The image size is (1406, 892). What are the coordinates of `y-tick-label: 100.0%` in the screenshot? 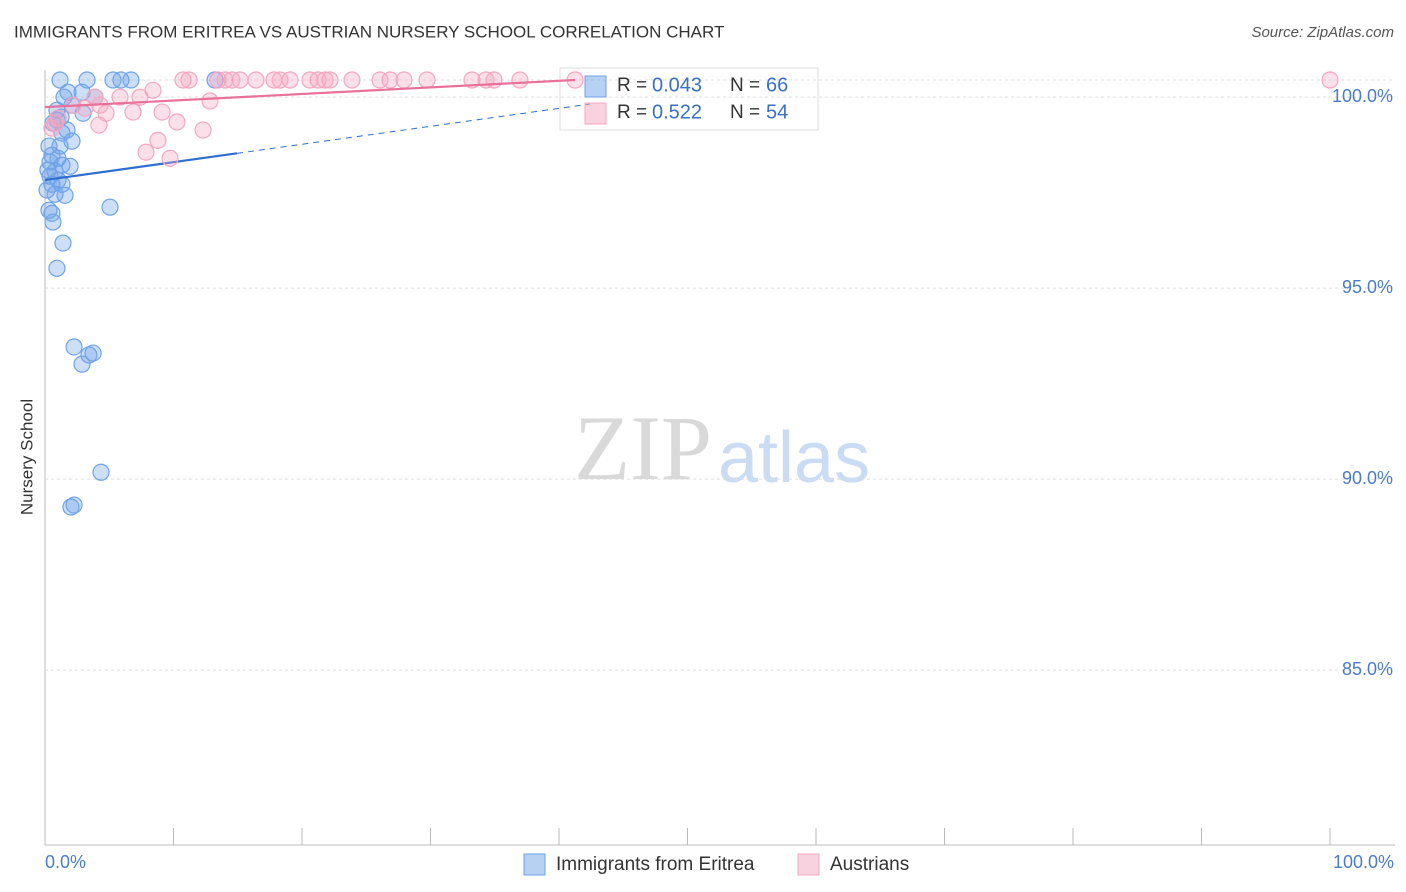 It's located at (1362, 96).